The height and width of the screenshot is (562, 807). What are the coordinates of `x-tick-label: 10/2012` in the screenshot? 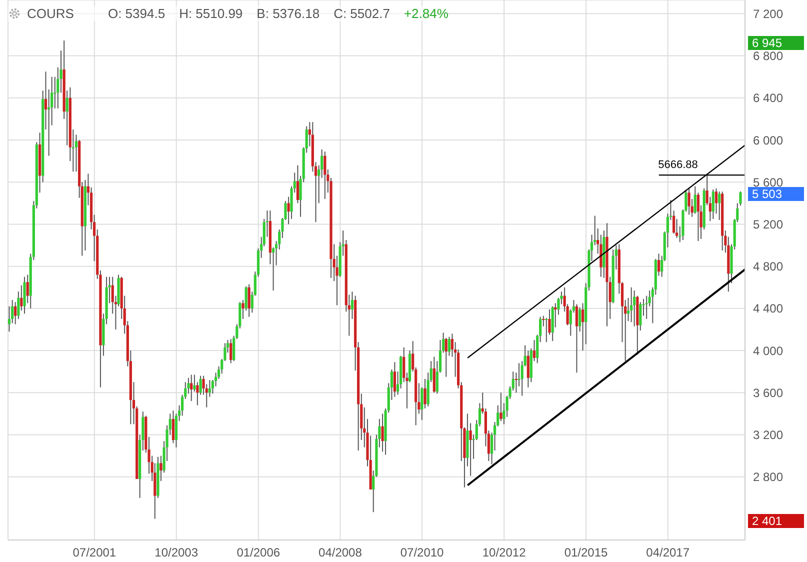 It's located at (504, 553).